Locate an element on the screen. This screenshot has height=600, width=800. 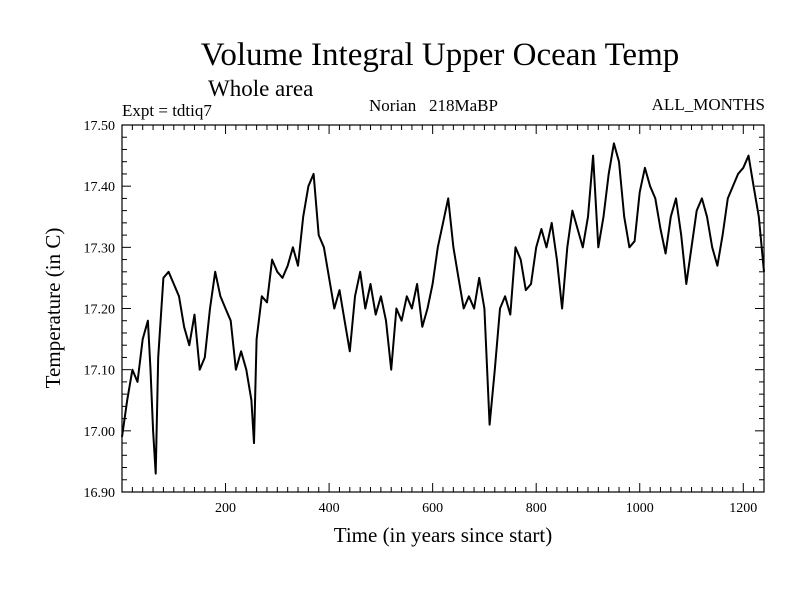
y-axis-tick-labels: 16.90 17.00 17.10 17.20 17.30 17.40 17.50 is located at coordinates (100, 310).